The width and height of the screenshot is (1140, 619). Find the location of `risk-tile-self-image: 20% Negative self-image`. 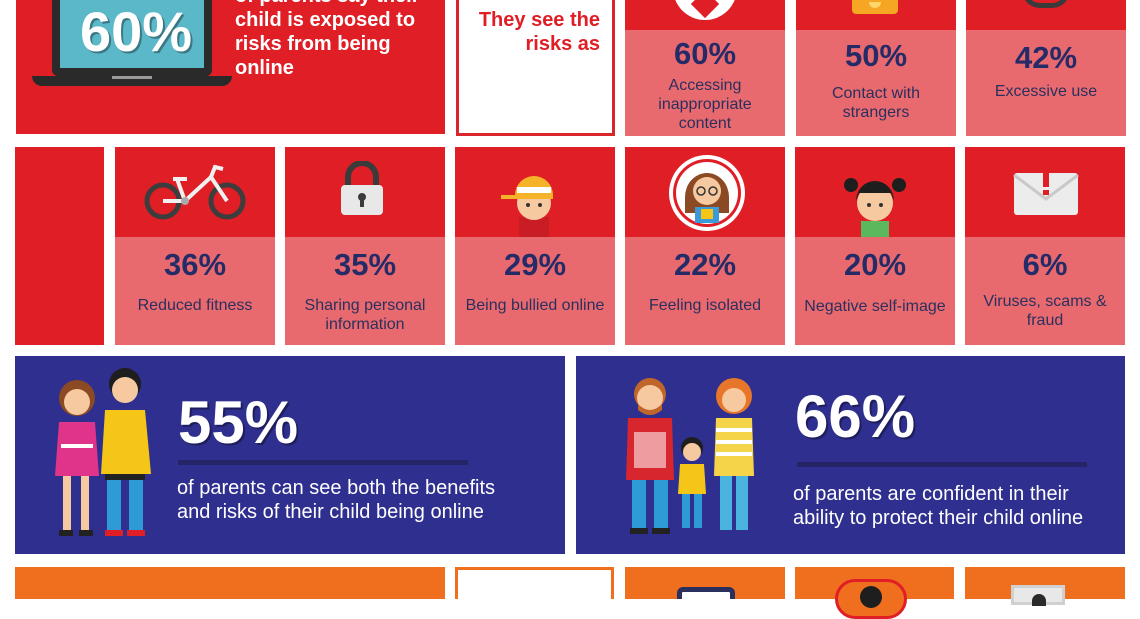

risk-tile-self-image: 20% Negative self-image is located at coordinates (875, 246).